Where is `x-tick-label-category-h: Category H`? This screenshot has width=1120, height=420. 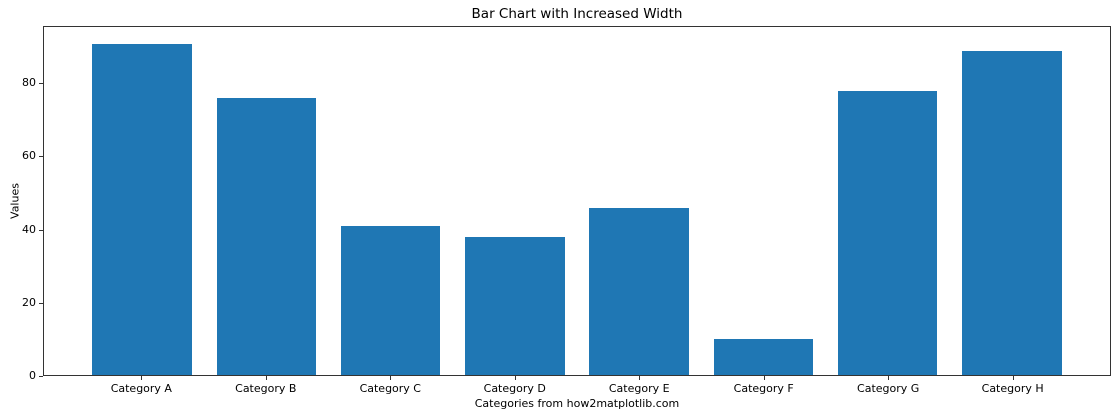
x-tick-label-category-h: Category H is located at coordinates (1012, 388).